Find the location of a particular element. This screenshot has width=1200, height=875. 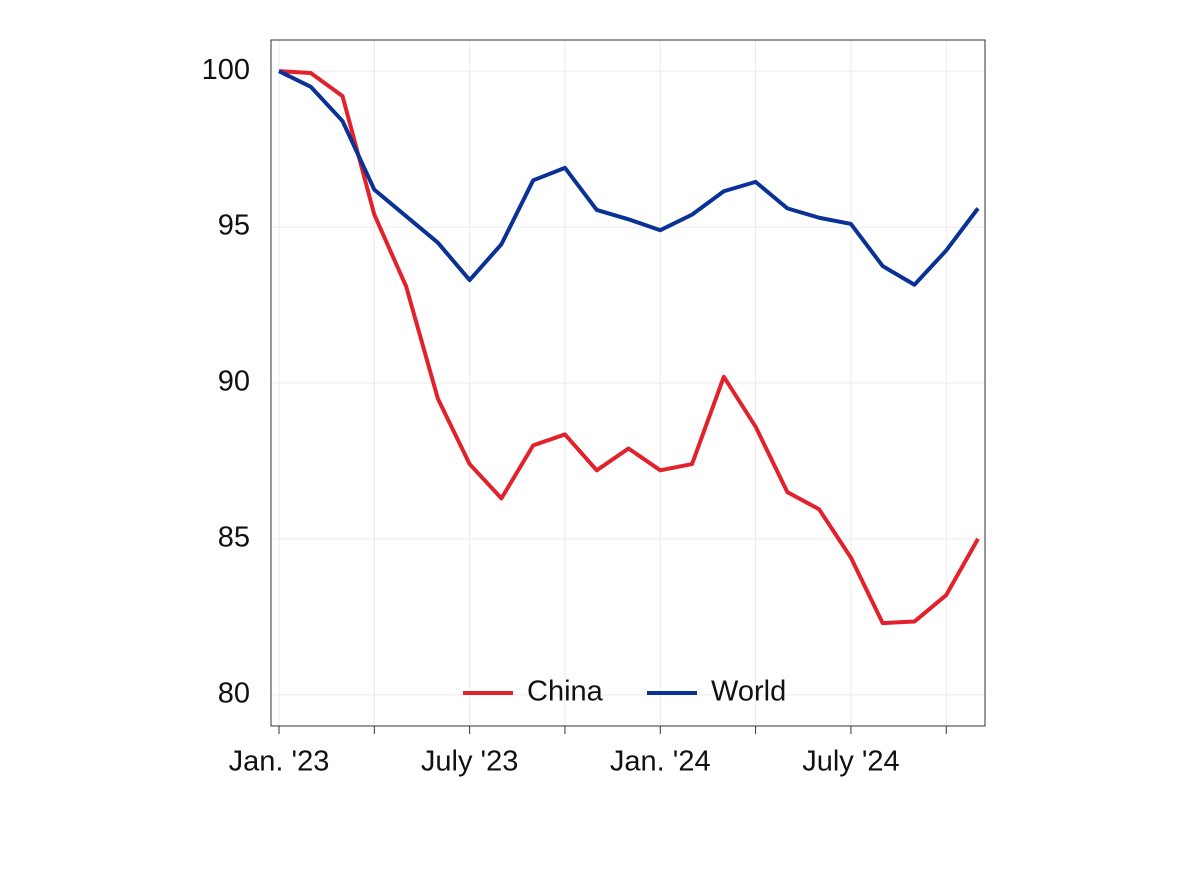

y-tick-label: 80 is located at coordinates (234, 693).